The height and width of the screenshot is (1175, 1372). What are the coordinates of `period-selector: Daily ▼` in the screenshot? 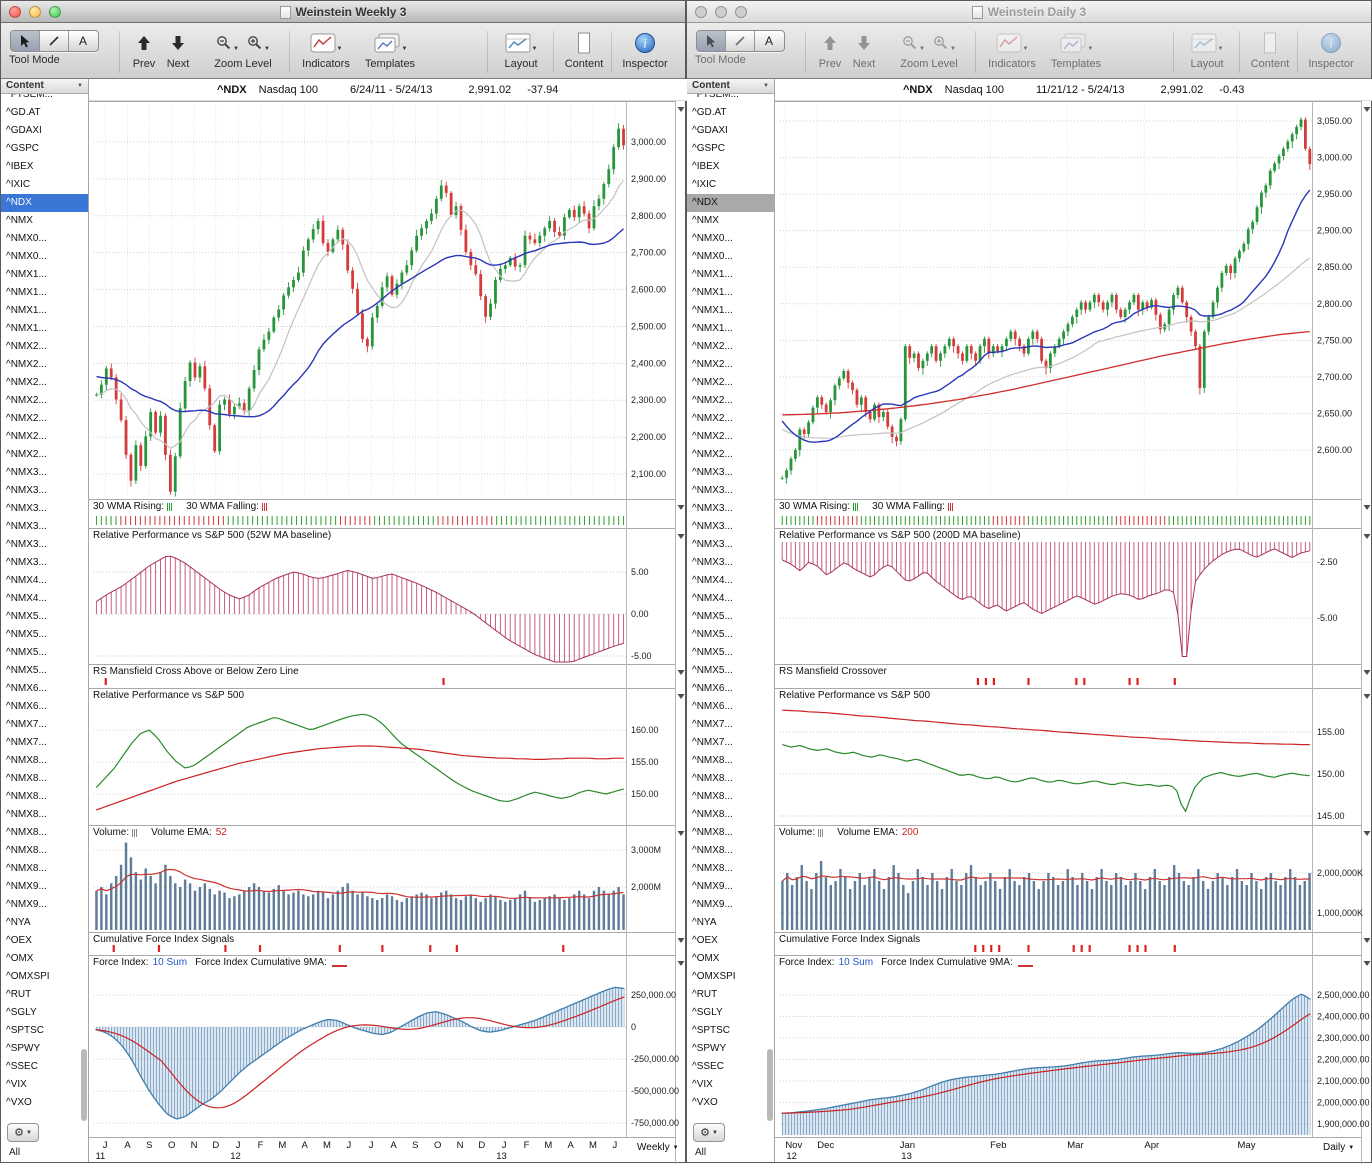 It's located at (1338, 1147).